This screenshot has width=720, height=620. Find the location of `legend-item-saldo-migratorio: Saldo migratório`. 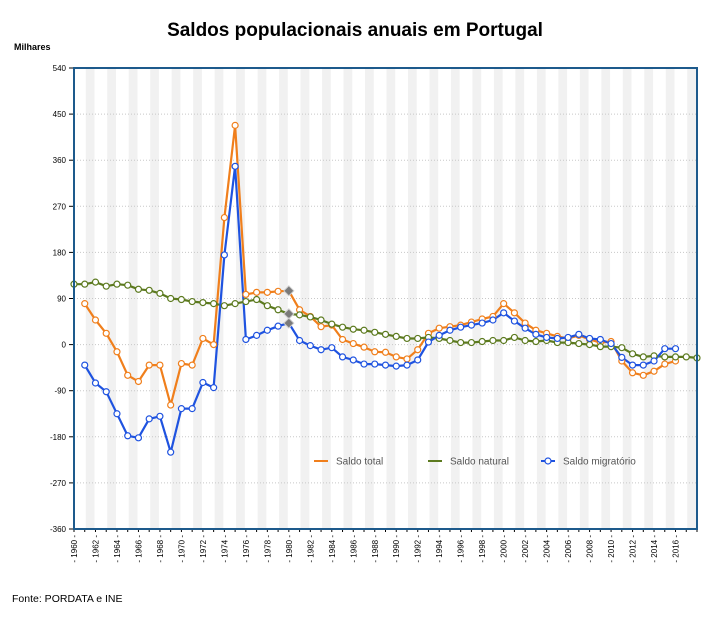

legend-item-saldo-migratorio: Saldo migratório is located at coordinates (588, 462).